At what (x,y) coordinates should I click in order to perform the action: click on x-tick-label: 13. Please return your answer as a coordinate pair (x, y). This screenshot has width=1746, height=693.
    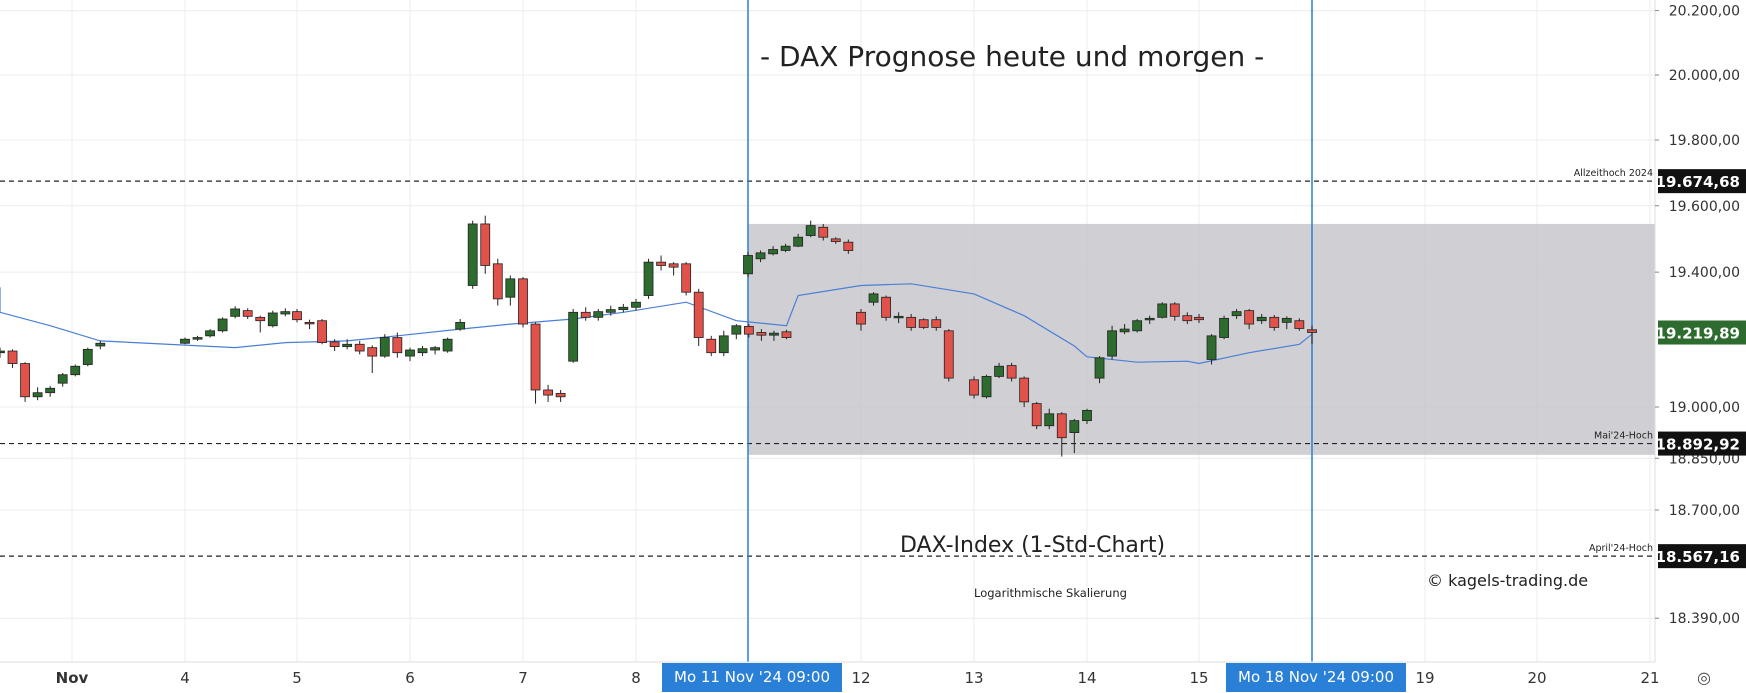
    Looking at the image, I should click on (973, 678).